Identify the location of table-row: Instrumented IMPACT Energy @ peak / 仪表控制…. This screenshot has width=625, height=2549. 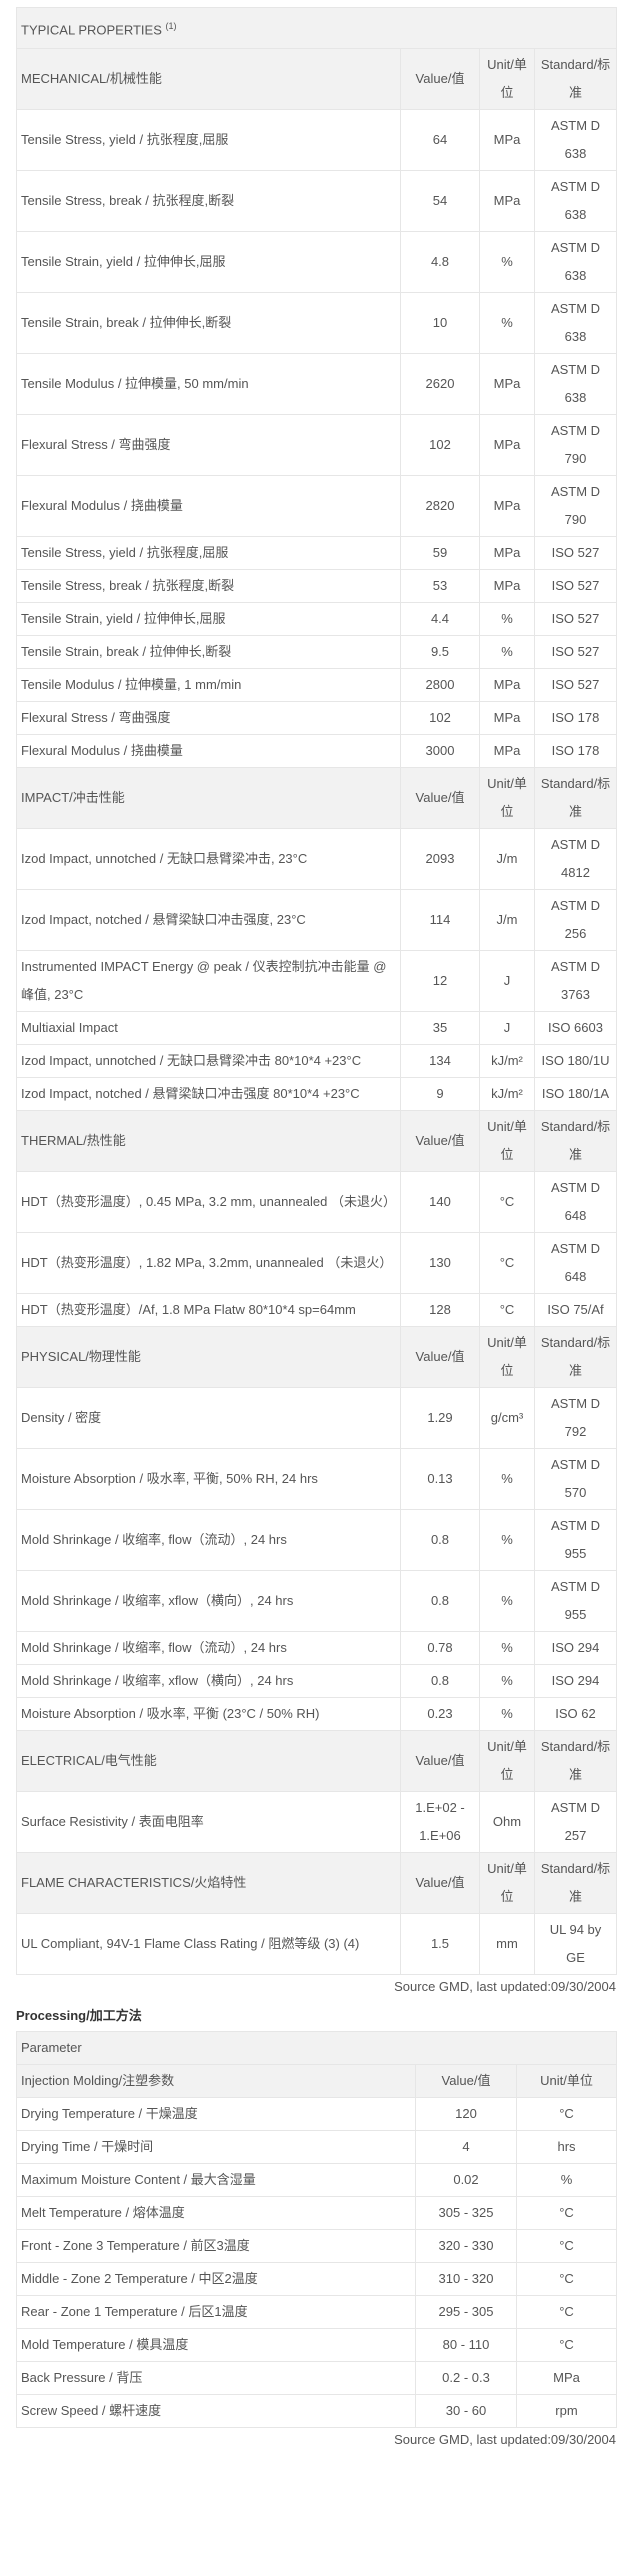
(316, 981).